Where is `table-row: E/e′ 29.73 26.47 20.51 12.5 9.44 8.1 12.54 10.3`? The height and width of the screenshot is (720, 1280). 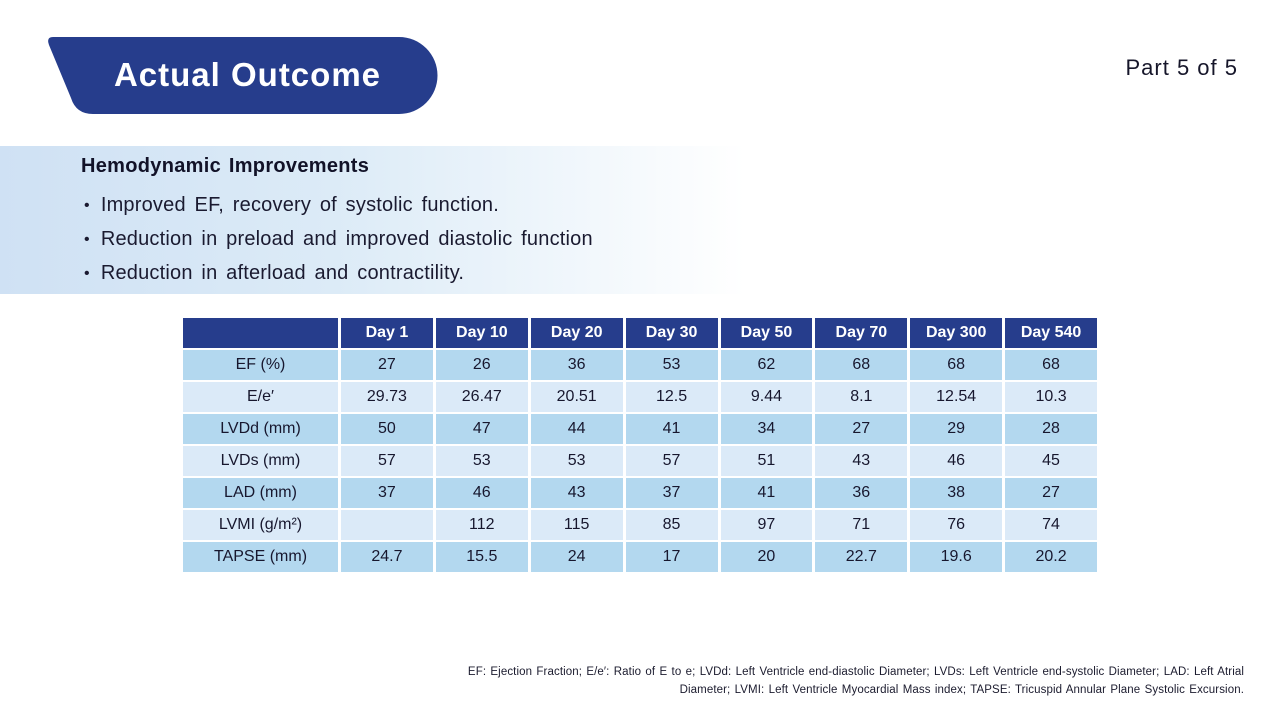
table-row: E/e′ 29.73 26.47 20.51 12.5 9.44 8.1 12.54 10.3 is located at coordinates (640, 397).